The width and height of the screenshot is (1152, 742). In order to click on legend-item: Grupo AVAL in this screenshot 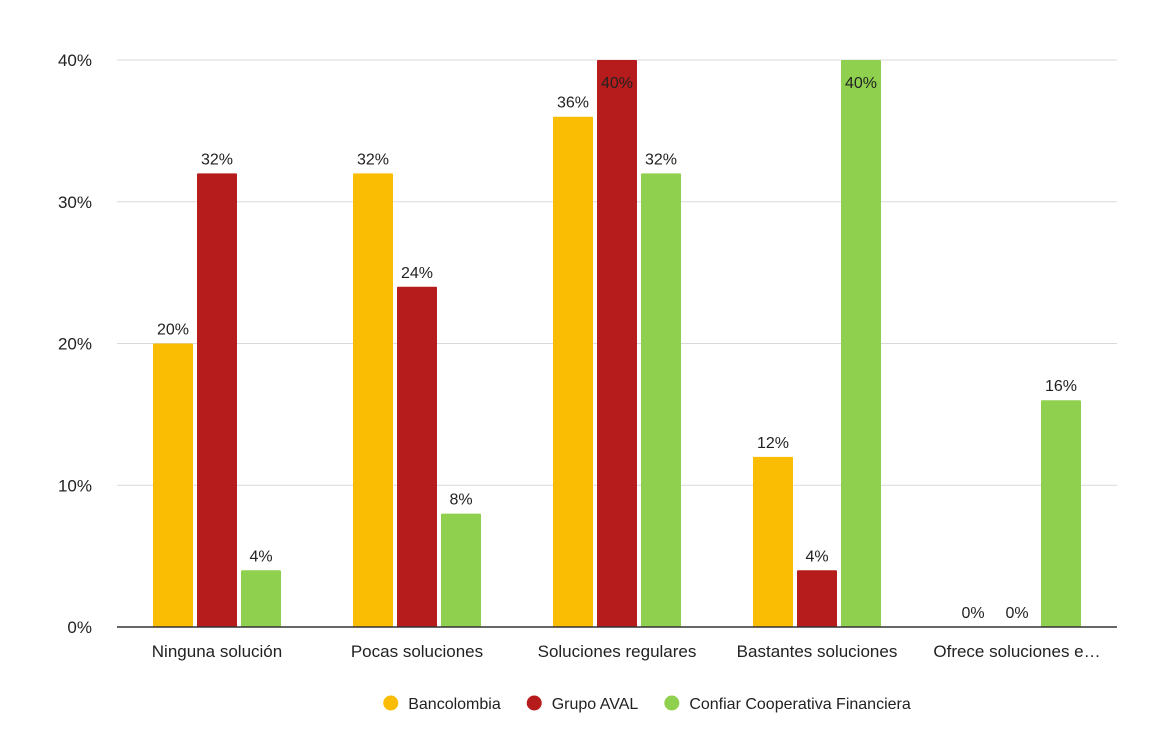, I will do `click(582, 704)`.